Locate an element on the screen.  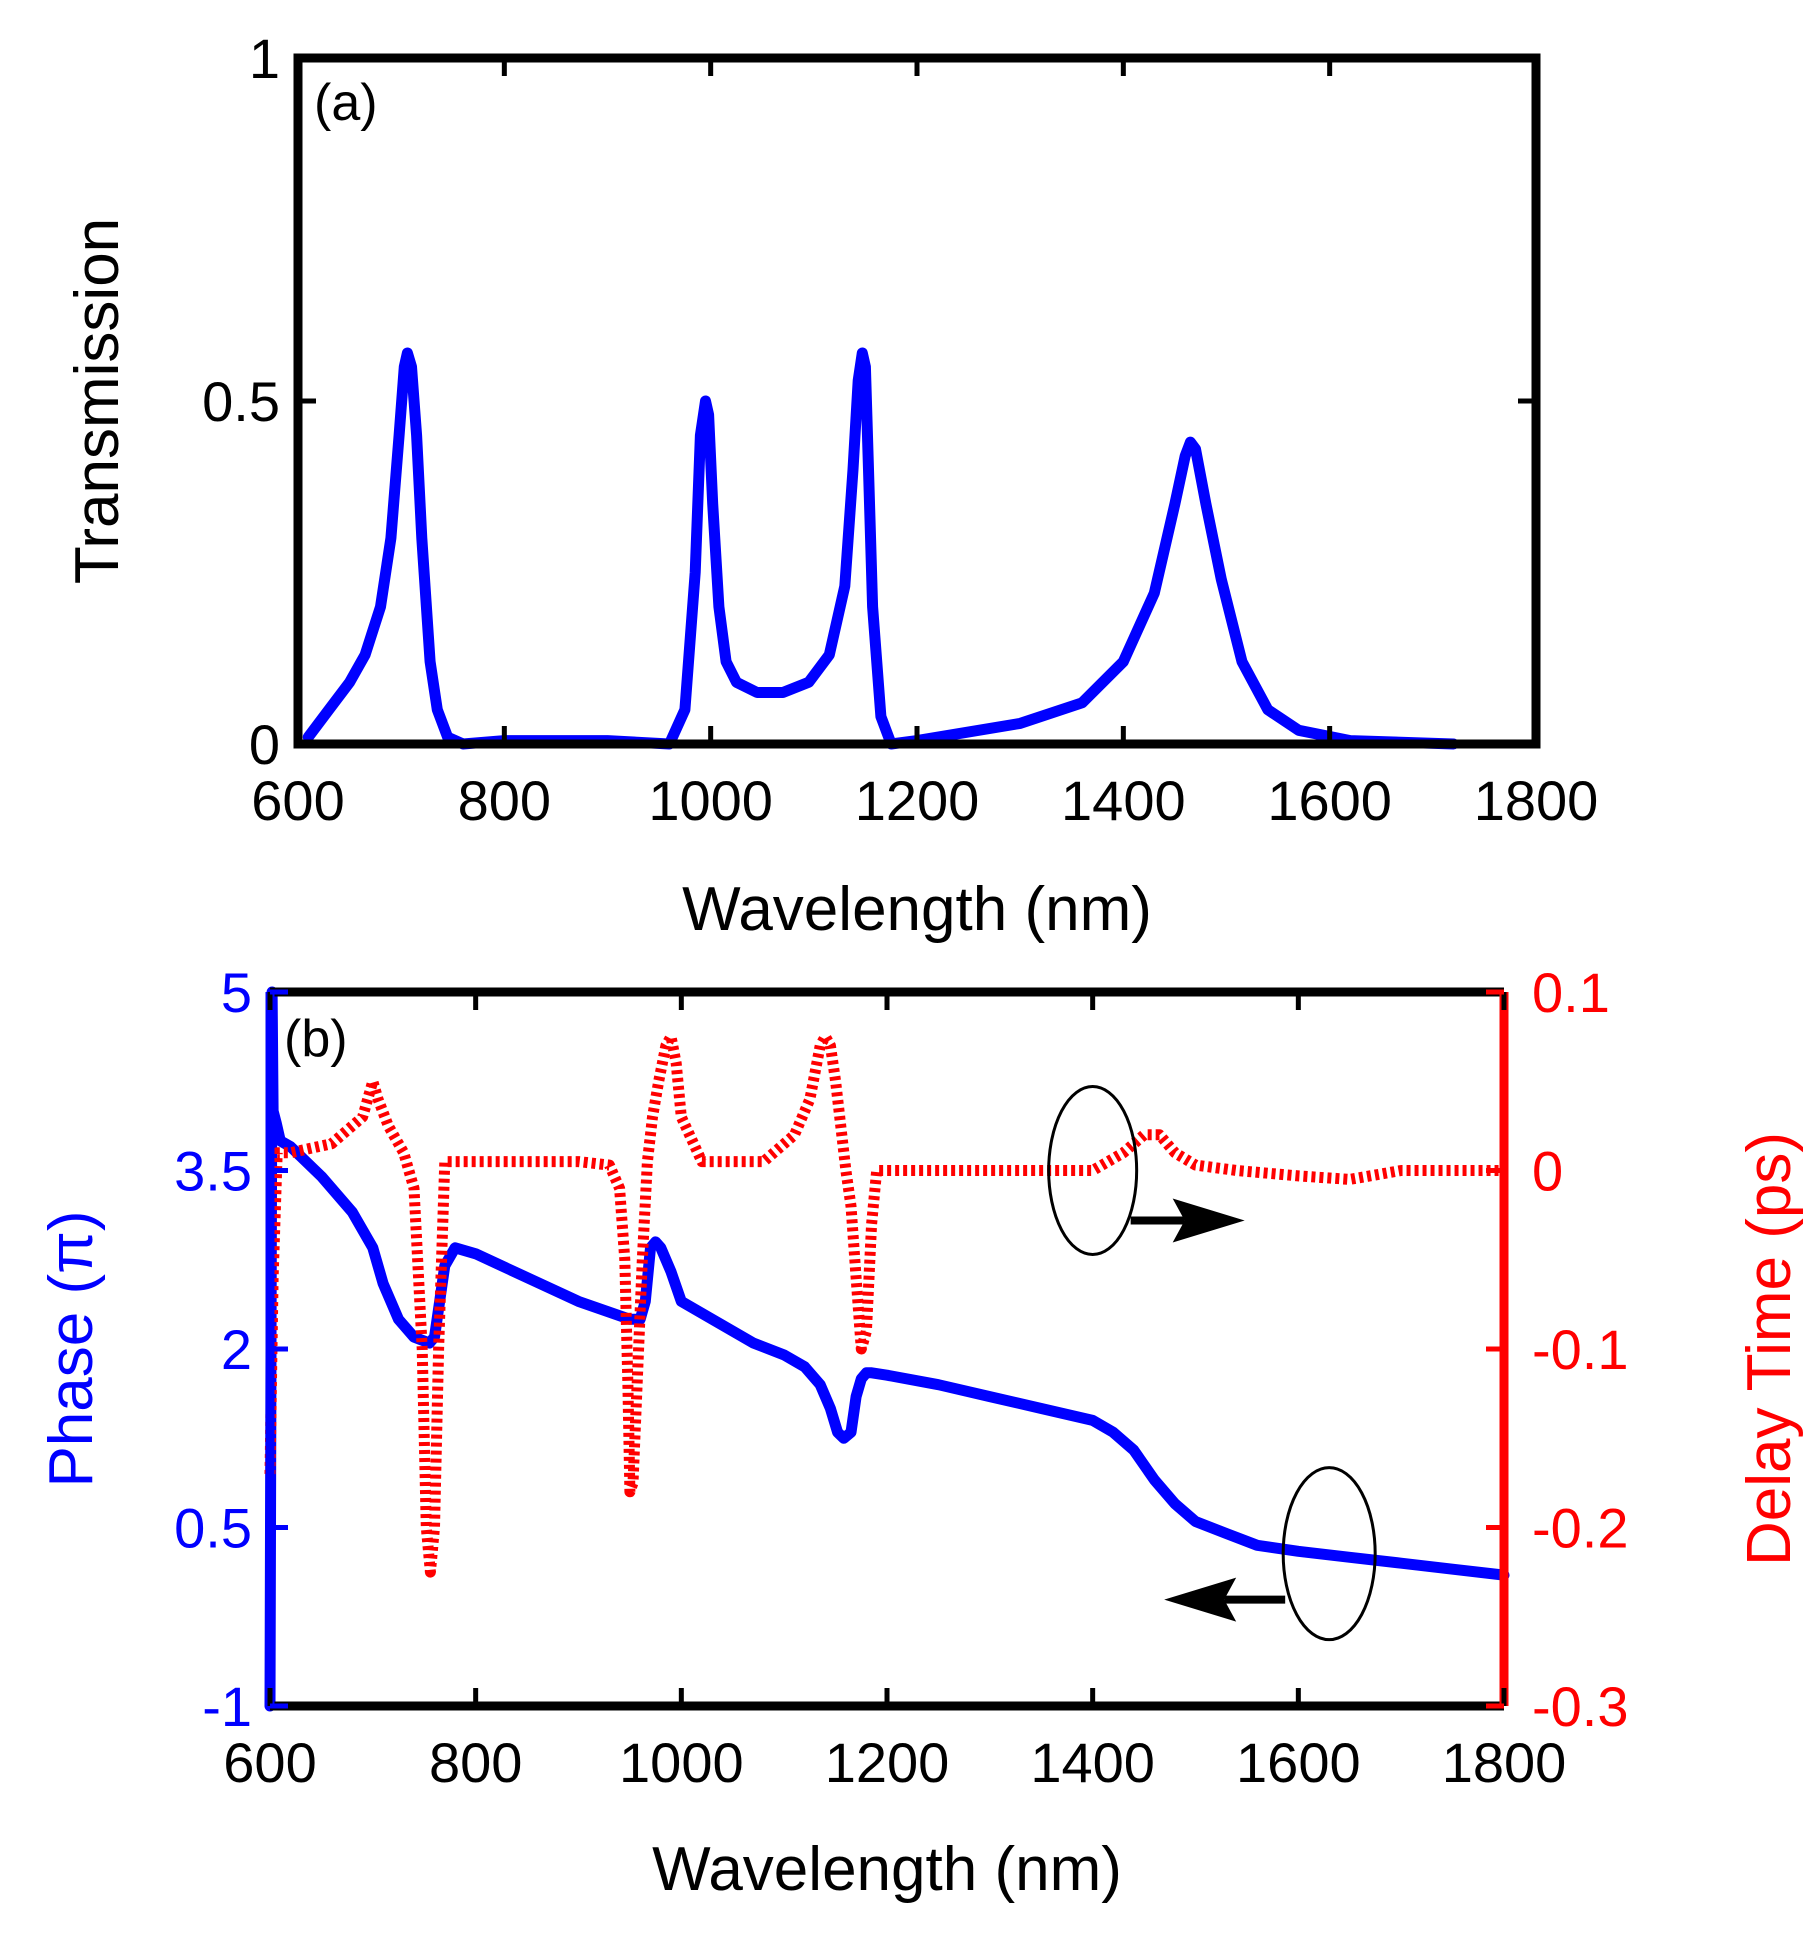
panel-b-x-tick-label-0: 600 is located at coordinates (269, 1762).